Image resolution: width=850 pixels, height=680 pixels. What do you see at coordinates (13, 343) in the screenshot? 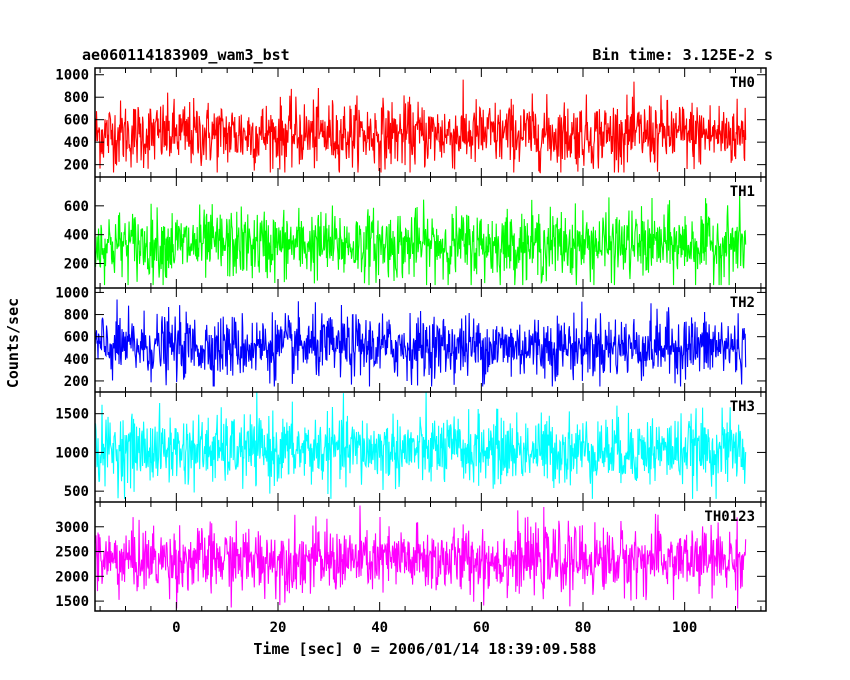
I see `y-axis-label: Counts/sec` at bounding box center [13, 343].